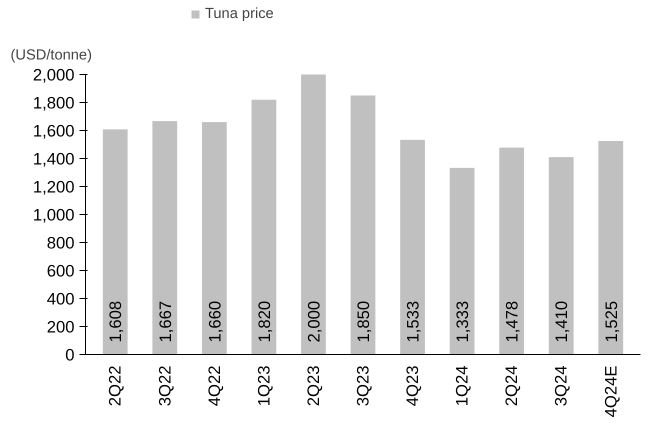 This screenshot has width=660, height=434. I want to click on text: 1,660, so click(214, 321).